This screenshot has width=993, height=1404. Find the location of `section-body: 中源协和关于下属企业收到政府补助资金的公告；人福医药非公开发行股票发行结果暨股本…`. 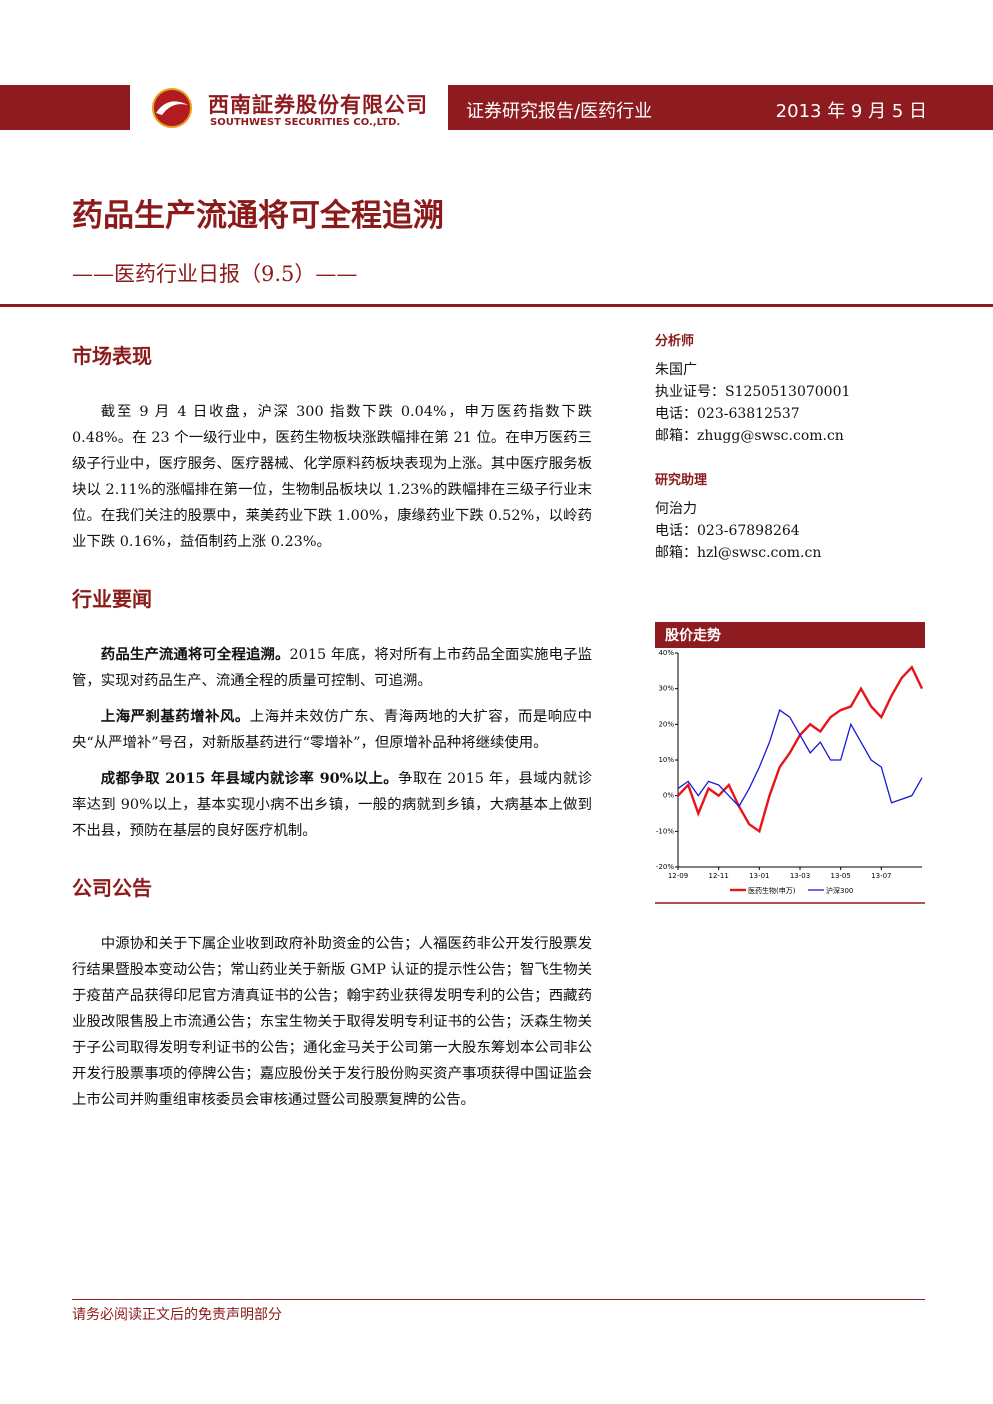

section-body: 中源协和关于下属企业收到政府补助资金的公告；人福医药非公开发行股票发行结果暨股本… is located at coordinates (332, 1022).